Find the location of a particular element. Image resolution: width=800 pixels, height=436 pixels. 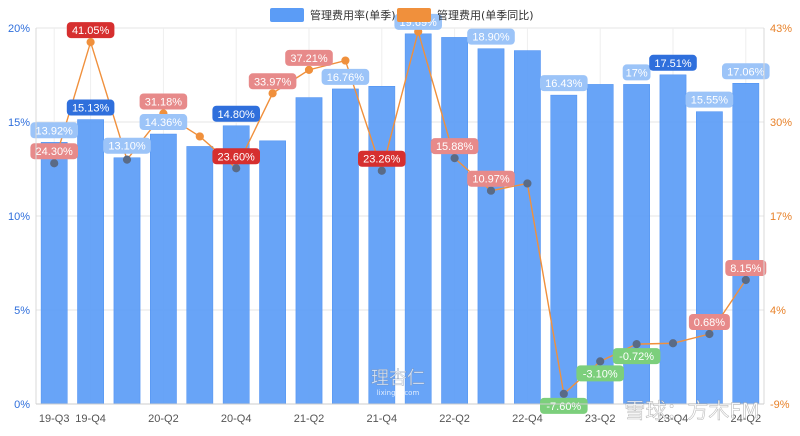

legend: 管理费用率(单季) 管理费用(单季同比) is located at coordinates (402, 15).